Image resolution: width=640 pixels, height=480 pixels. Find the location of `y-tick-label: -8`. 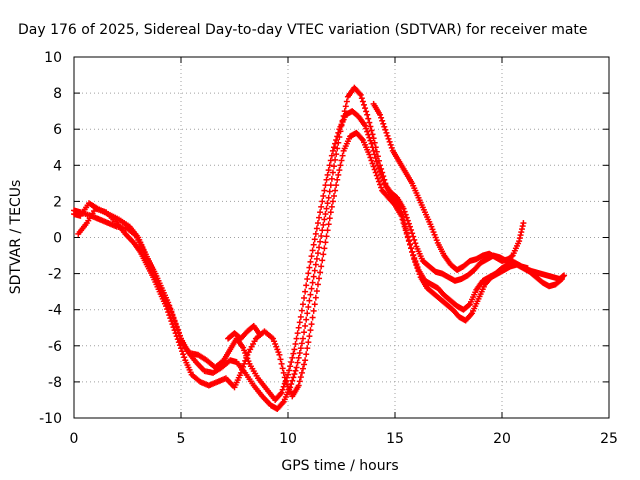

y-tick-label: -8 is located at coordinates (55, 383).